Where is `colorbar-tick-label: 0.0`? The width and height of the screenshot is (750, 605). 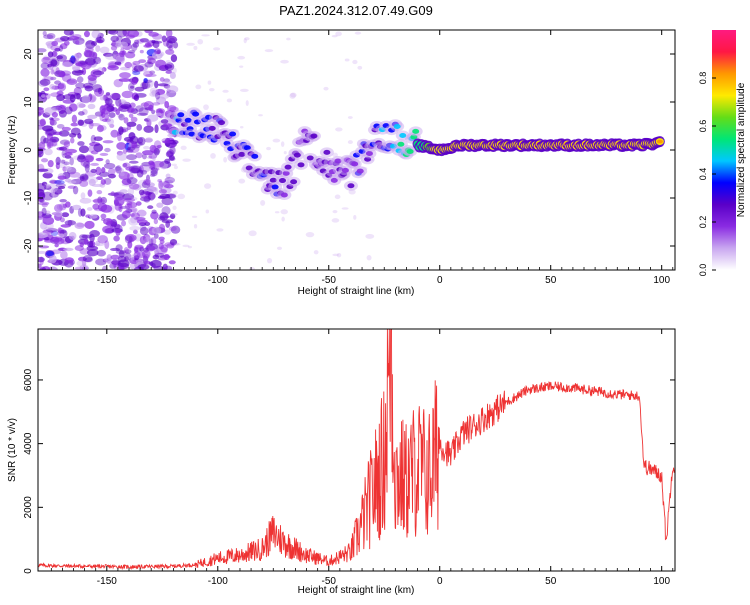 colorbar-tick-label: 0.0 is located at coordinates (703, 270).